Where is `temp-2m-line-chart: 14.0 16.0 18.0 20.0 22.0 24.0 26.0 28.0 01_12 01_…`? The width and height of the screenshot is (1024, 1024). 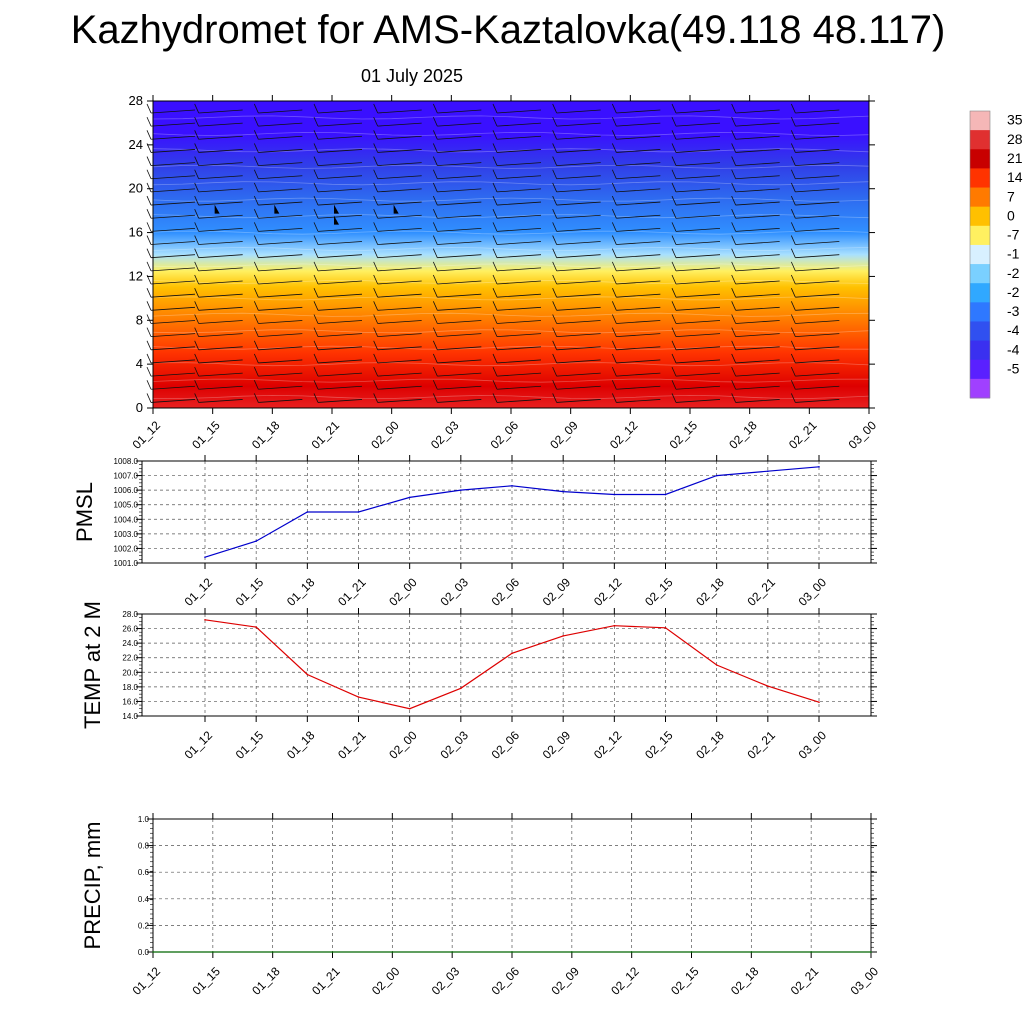 temp-2m-line-chart: 14.0 16.0 18.0 20.0 22.0 24.0 26.0 28.0 01_12 01_… is located at coordinates (478, 681).